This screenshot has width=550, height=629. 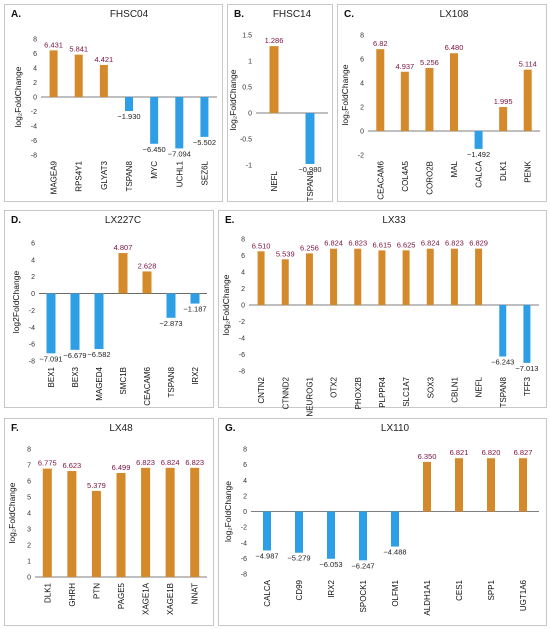 What do you see at coordinates (129, 14) in the screenshot?
I see `chart-title: FHSC04` at bounding box center [129, 14].